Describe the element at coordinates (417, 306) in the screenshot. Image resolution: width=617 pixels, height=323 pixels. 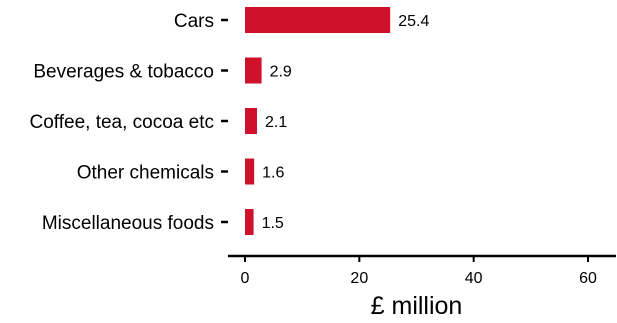
I see `x-axis-title: £ million` at that location.